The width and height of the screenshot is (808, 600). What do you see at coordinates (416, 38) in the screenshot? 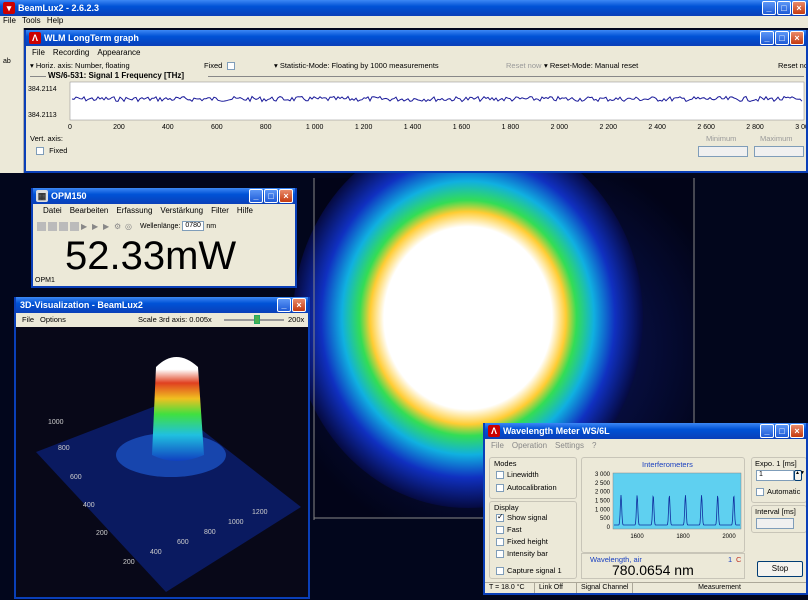
I see `longterm-title-bar: Λ WLM LongTerm graph _ □ ×` at bounding box center [416, 38].